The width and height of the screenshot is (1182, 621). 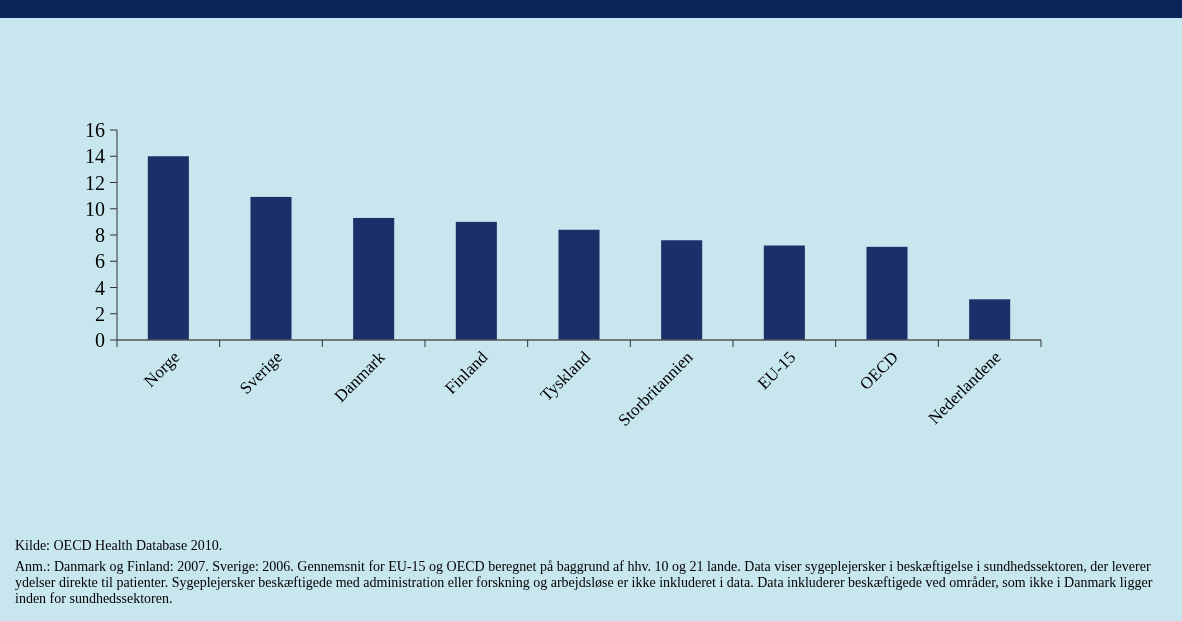 What do you see at coordinates (100, 313) in the screenshot?
I see `y-tick-label: 2` at bounding box center [100, 313].